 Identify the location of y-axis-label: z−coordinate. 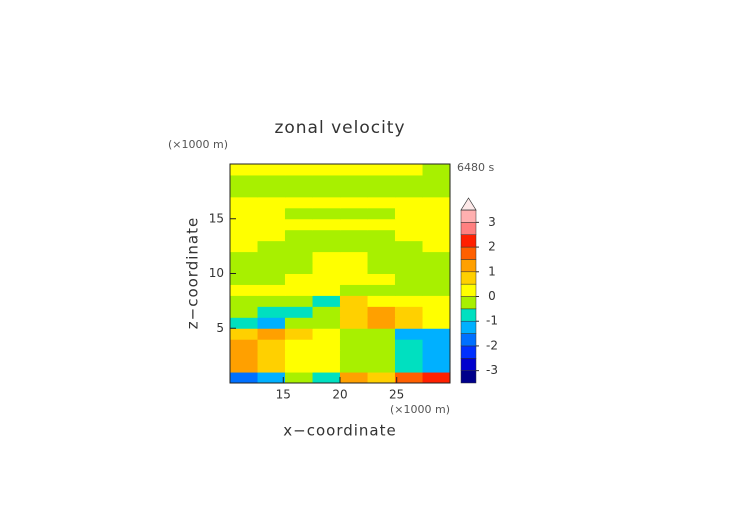
(193, 273).